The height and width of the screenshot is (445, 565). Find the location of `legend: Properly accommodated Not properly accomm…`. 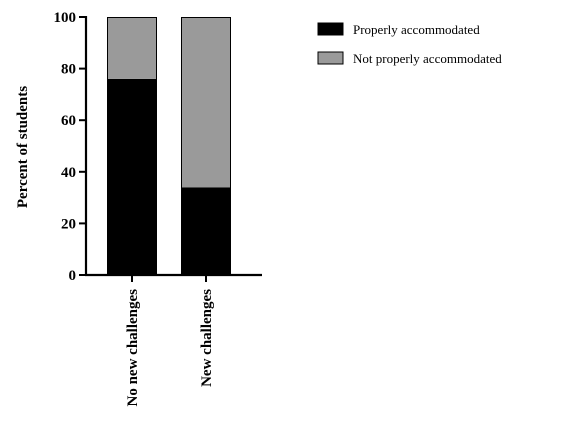

legend: Properly accommodated Not properly accomm… is located at coordinates (409, 44).